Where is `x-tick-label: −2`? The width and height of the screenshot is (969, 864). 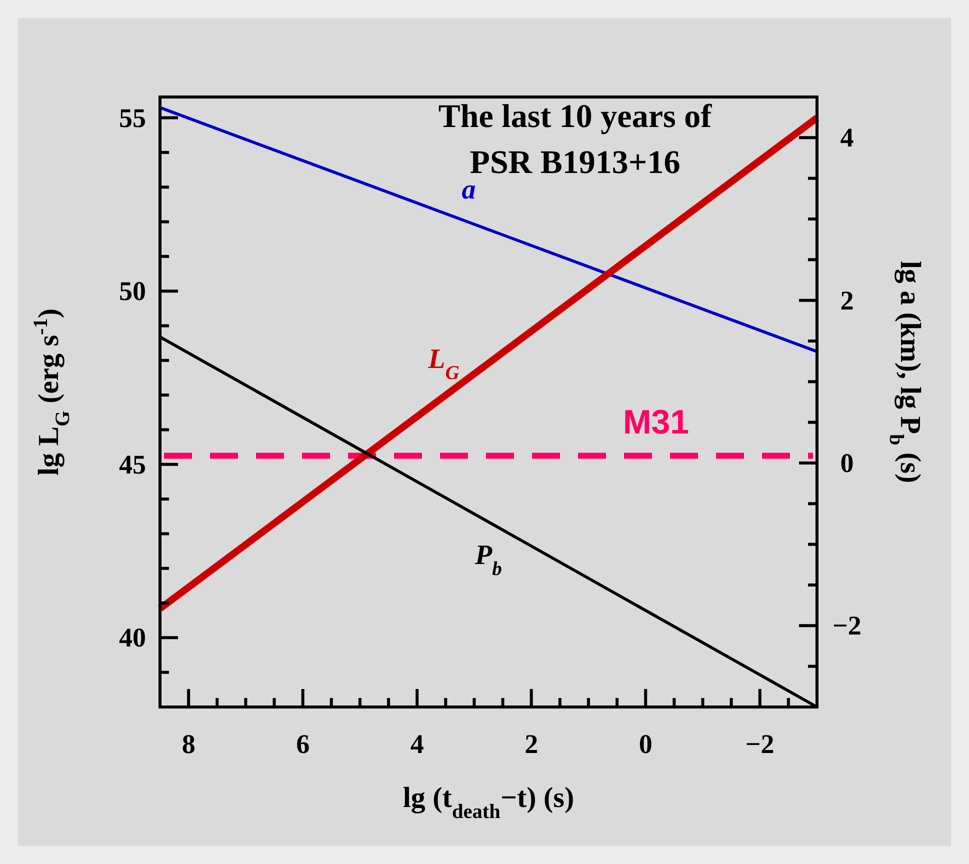
x-tick-label: −2 is located at coordinates (759, 744).